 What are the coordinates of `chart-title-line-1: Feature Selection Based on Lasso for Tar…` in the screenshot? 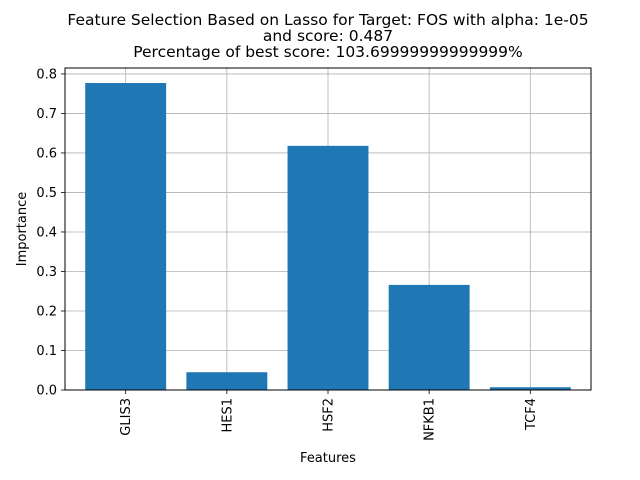 It's located at (328, 20).